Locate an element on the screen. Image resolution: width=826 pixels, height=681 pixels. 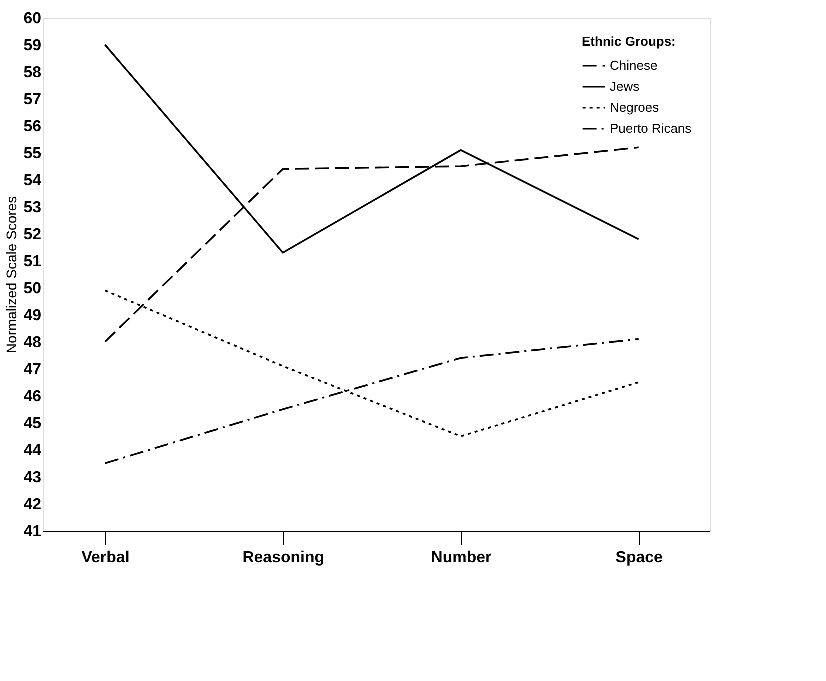
y-tick-label: 57 is located at coordinates (33, 100).